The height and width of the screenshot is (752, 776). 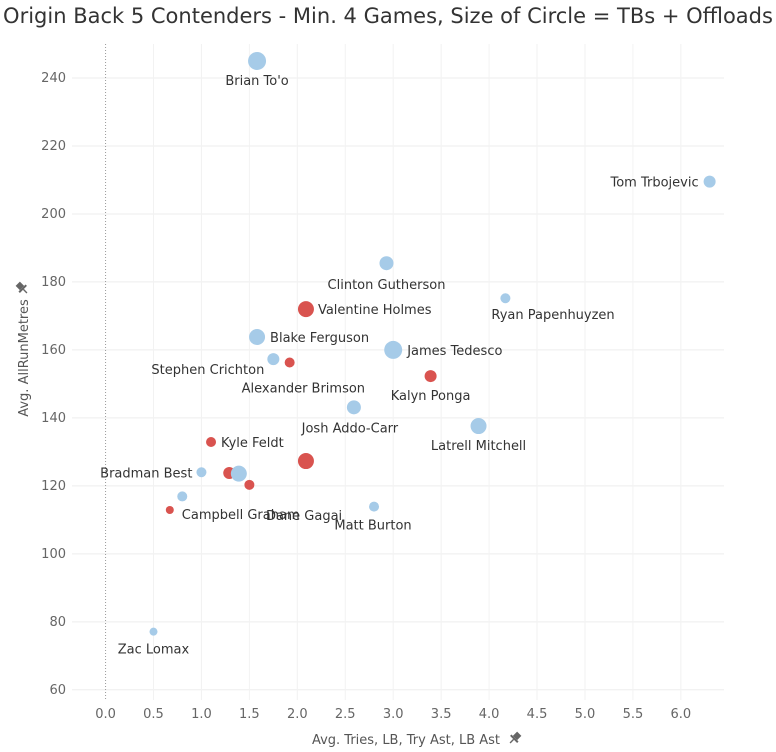 What do you see at coordinates (297, 714) in the screenshot?
I see `x-tick-label: 2.0` at bounding box center [297, 714].